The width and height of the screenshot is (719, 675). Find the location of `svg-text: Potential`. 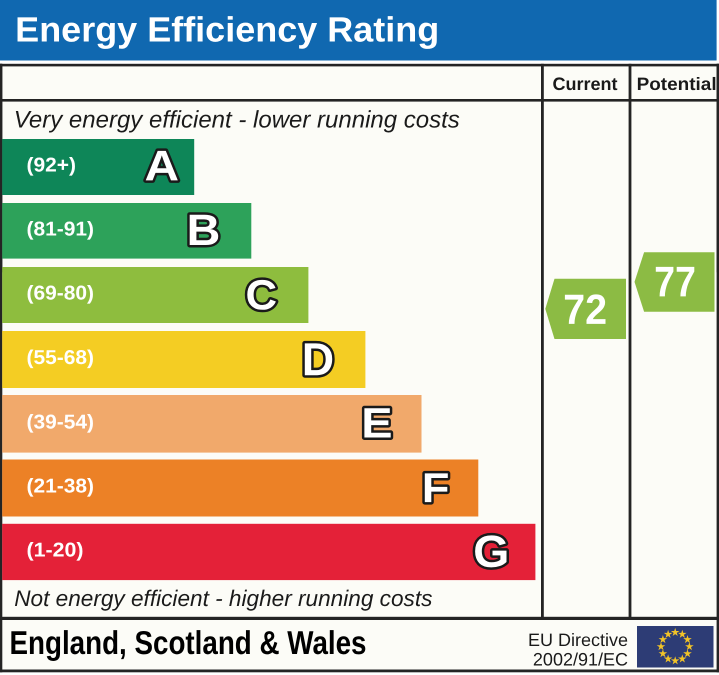

svg-text: Potential is located at coordinates (677, 84).